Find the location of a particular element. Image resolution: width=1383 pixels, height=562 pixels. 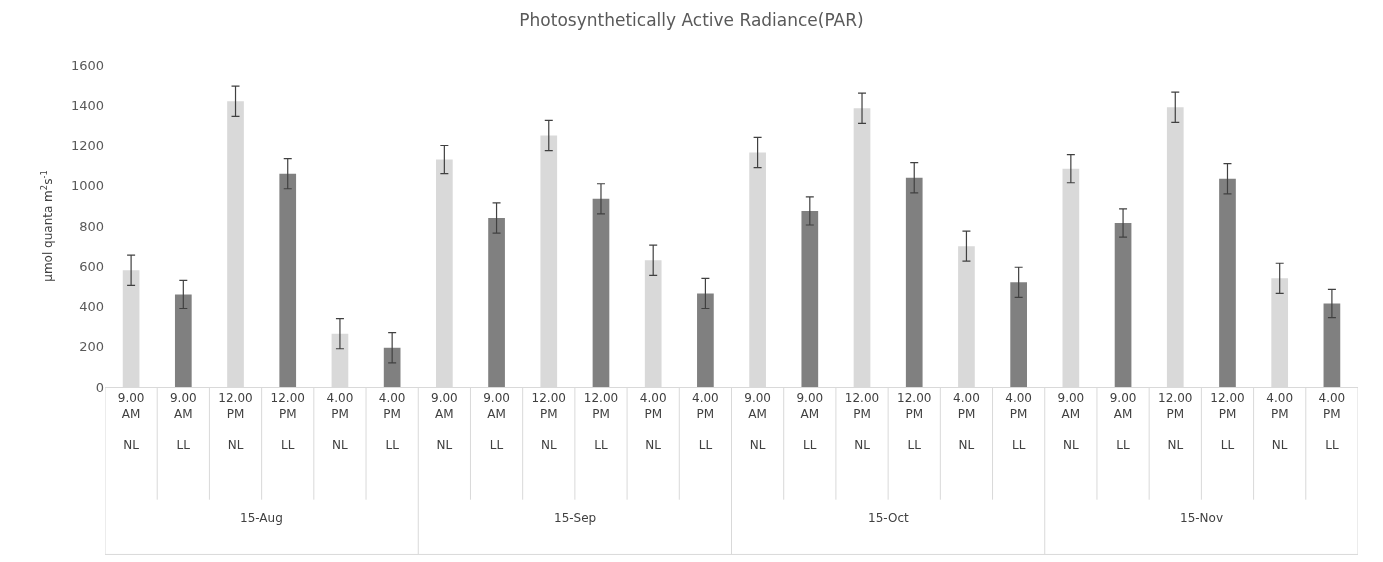

text: 15-Oct is located at coordinates (888, 518).